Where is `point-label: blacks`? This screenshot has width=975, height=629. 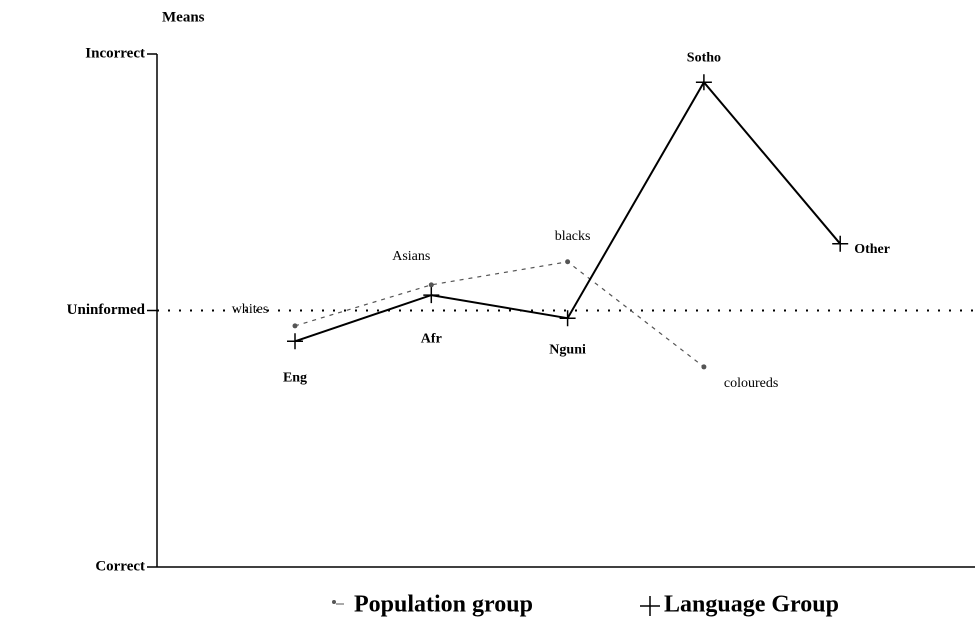 point-label: blacks is located at coordinates (573, 236).